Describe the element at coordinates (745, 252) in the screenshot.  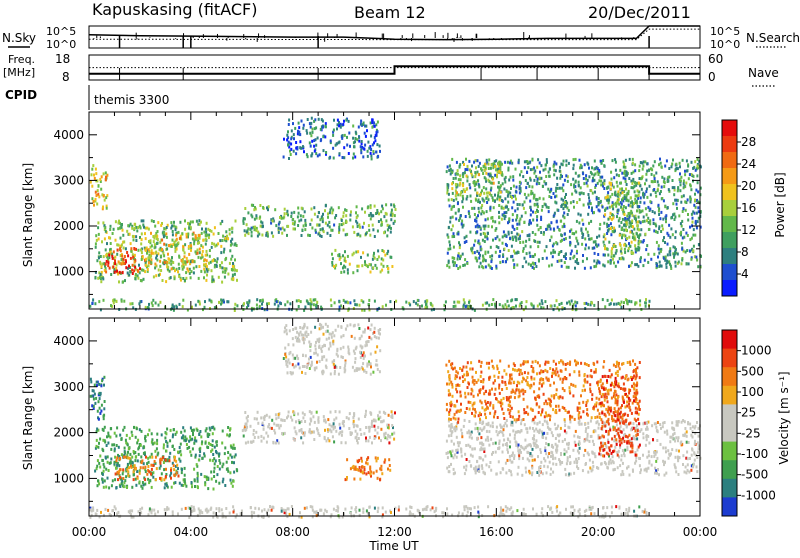
I see `power-colorbar-tick-label: 8` at that location.